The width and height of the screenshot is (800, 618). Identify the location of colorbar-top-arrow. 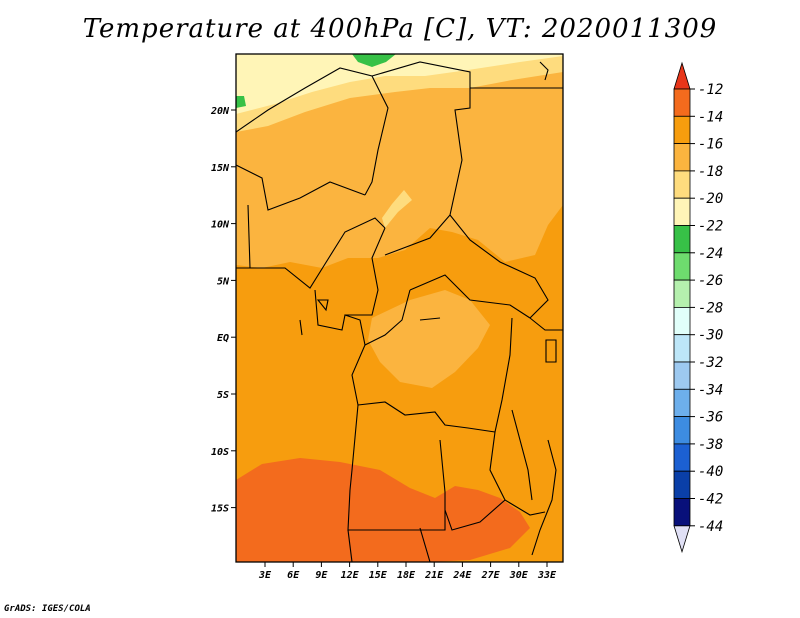
(682, 75).